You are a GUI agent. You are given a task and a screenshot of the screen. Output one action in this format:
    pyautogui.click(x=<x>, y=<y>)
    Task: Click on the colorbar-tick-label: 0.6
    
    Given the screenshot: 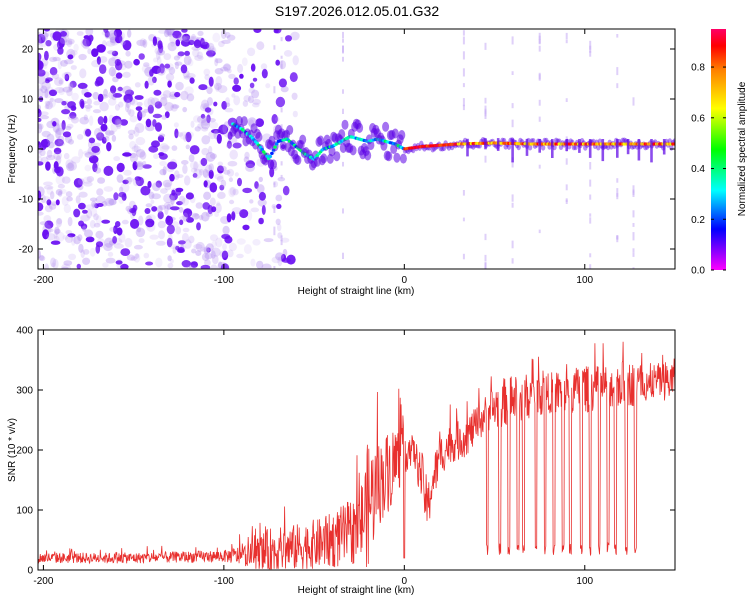 What is the action you would take?
    pyautogui.click(x=698, y=118)
    